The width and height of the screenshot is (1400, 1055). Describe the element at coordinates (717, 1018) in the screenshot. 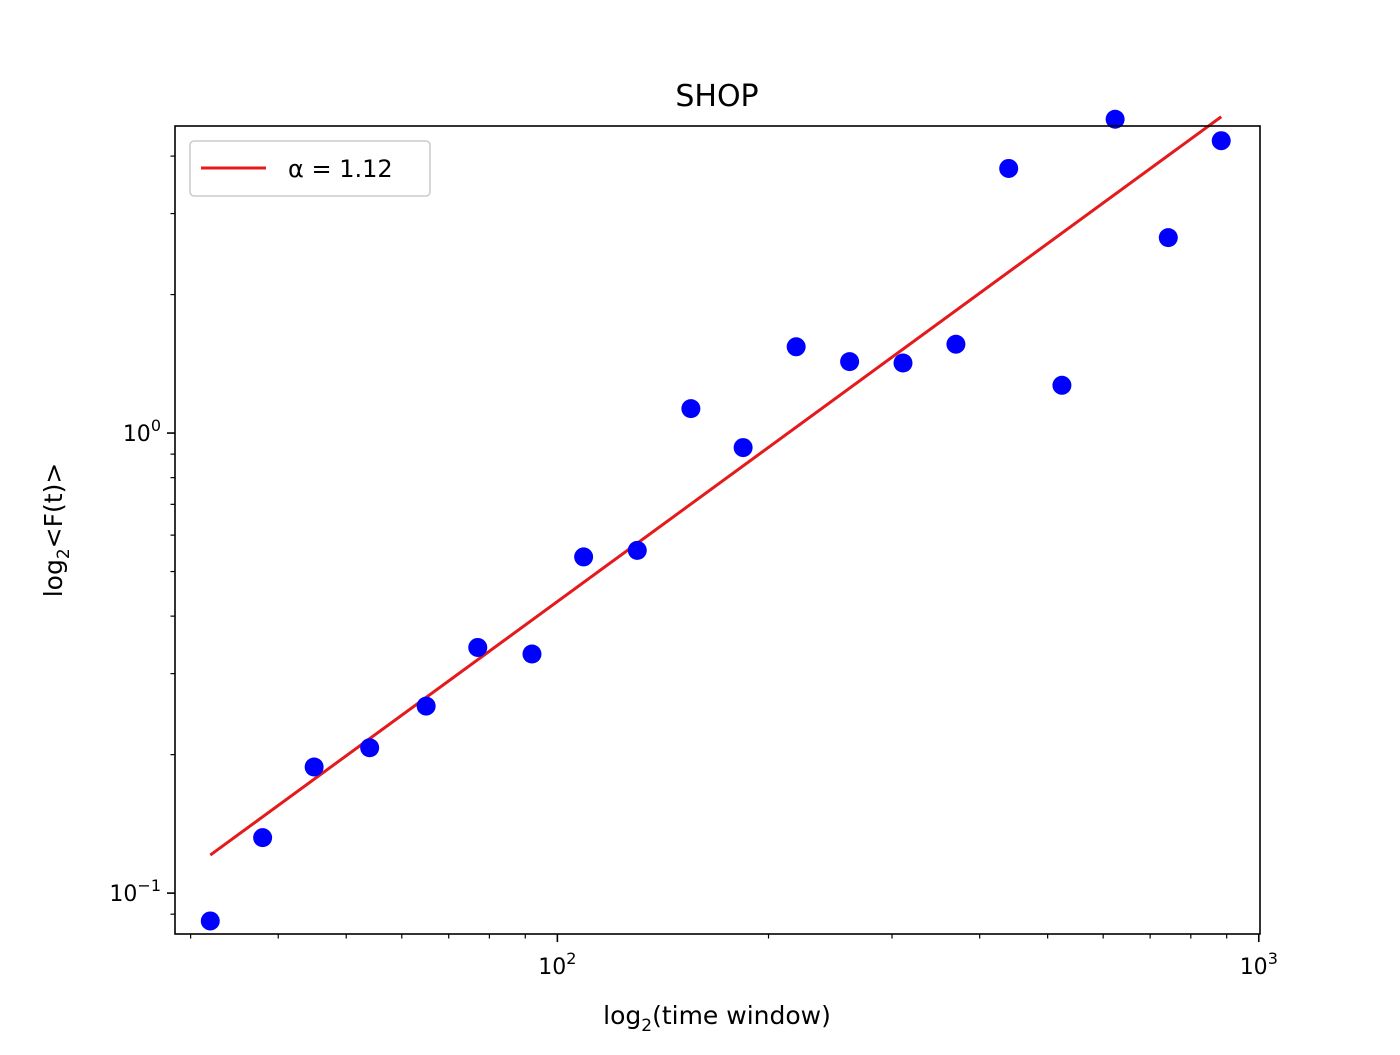

I see `x-axis-label: log2(time window)` at that location.